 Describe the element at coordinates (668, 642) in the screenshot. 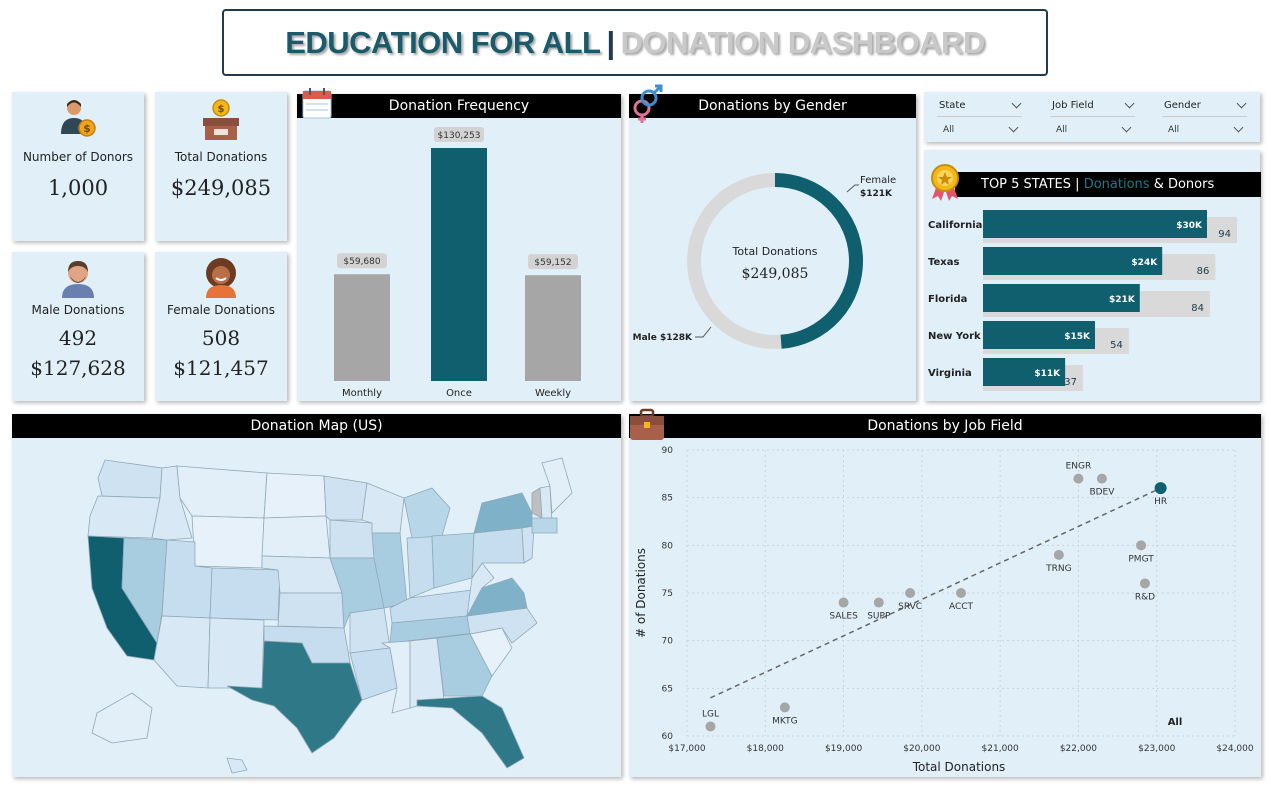

I see `scatter-y-tick: 70` at that location.